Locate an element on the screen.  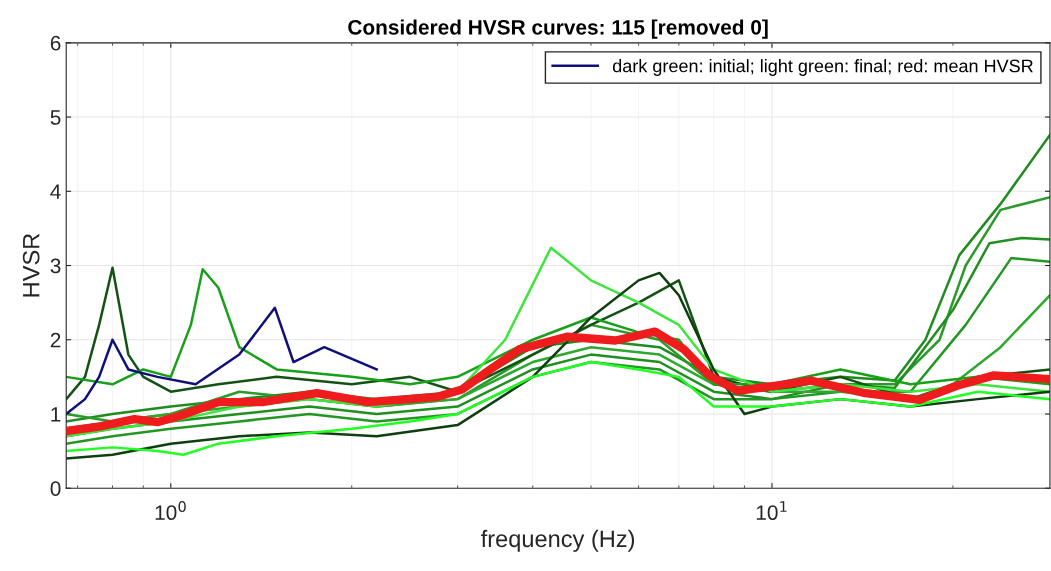
y-tick-label: 5 is located at coordinates (55, 117).